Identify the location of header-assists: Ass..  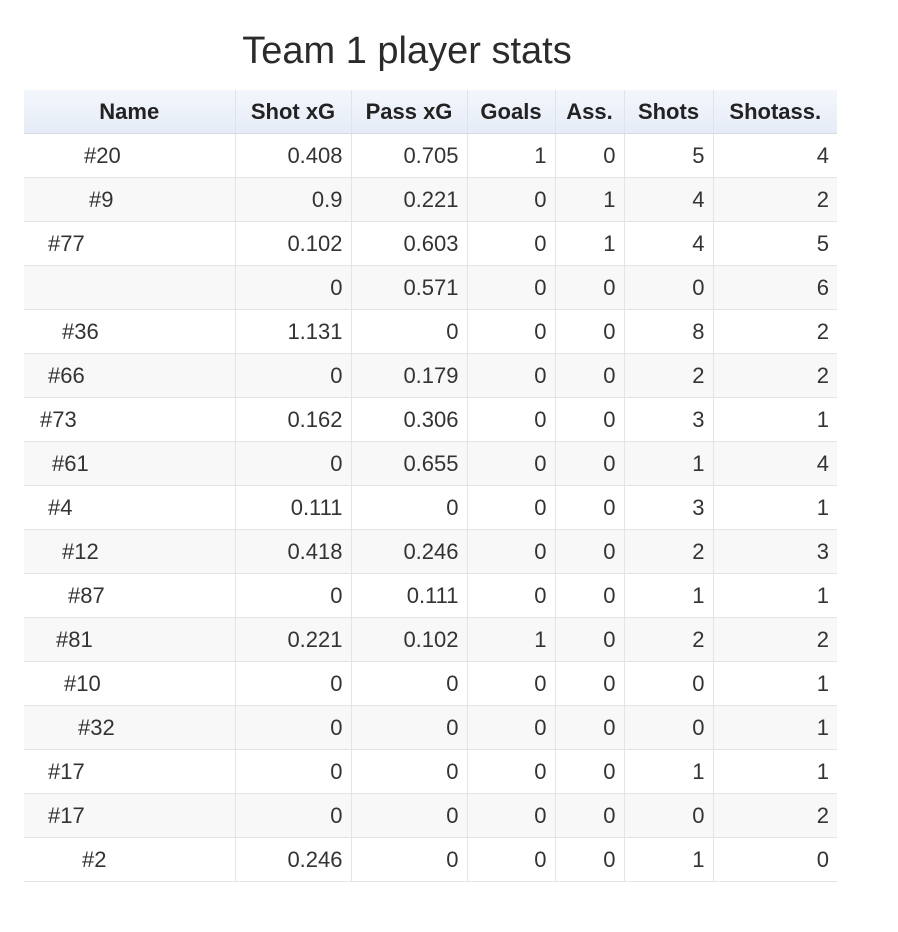
(589, 112).